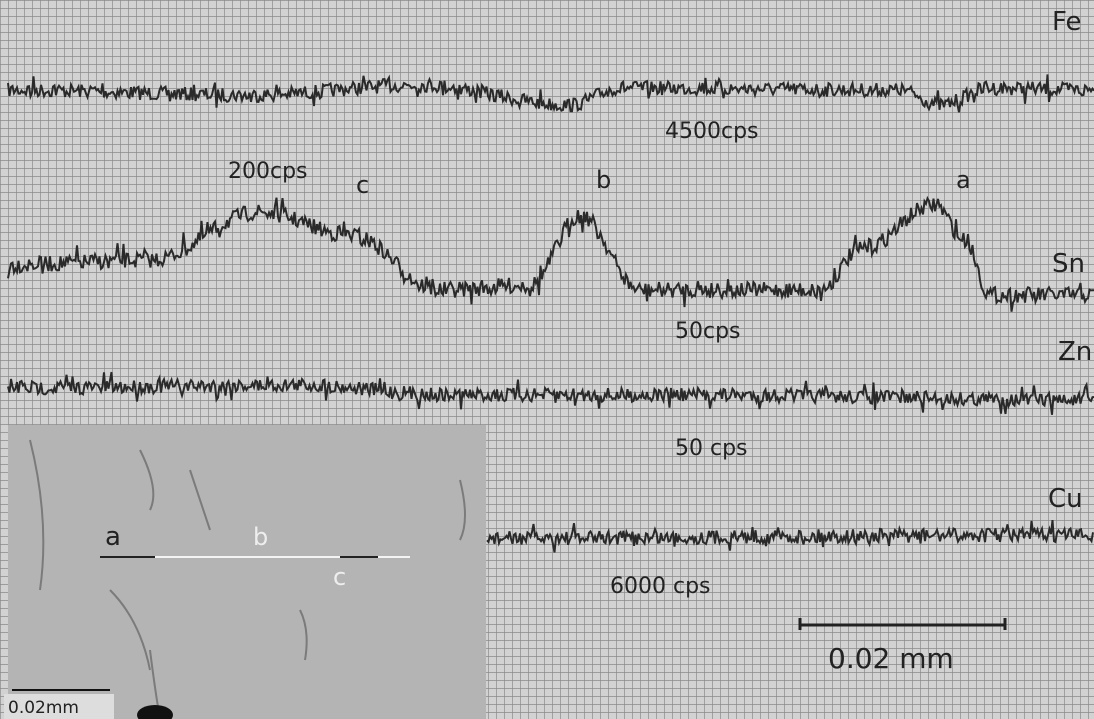 The image size is (1094, 719). Describe the element at coordinates (708, 331) in the screenshot. I see `count-rate: 50cps` at that location.